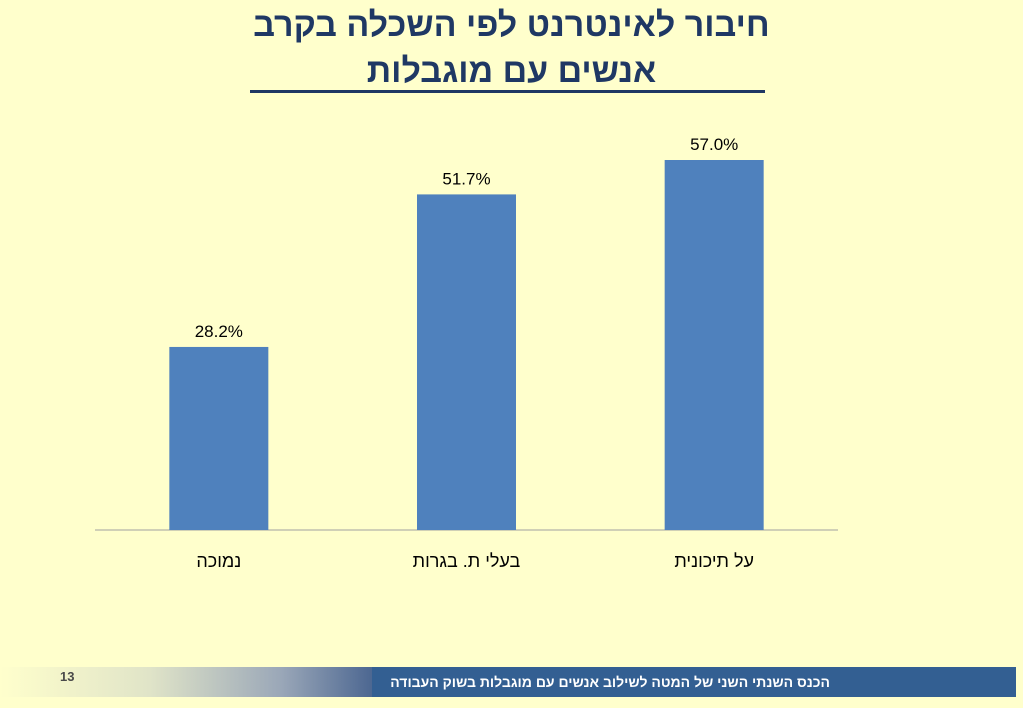 The width and height of the screenshot is (1023, 708). Describe the element at coordinates (714, 144) in the screenshot. I see `data-label: 57.0%` at that location.